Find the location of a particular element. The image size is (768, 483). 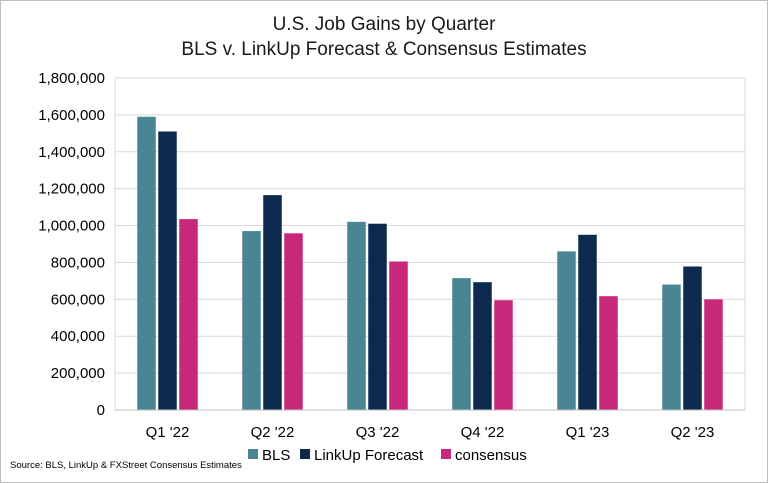

legend: BLS LinkUp Forecast consensus is located at coordinates (387, 455).